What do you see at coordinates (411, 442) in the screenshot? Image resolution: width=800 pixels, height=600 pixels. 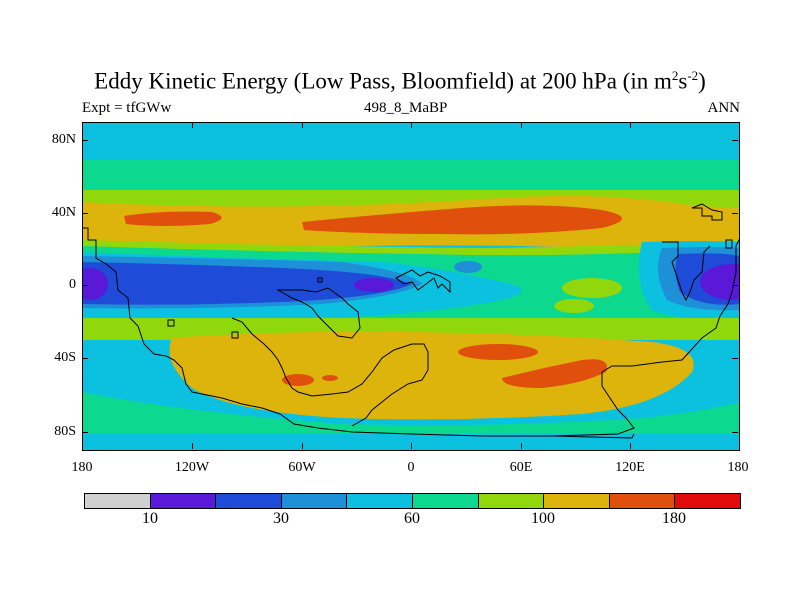 I see `band-polar-south` at bounding box center [411, 442].